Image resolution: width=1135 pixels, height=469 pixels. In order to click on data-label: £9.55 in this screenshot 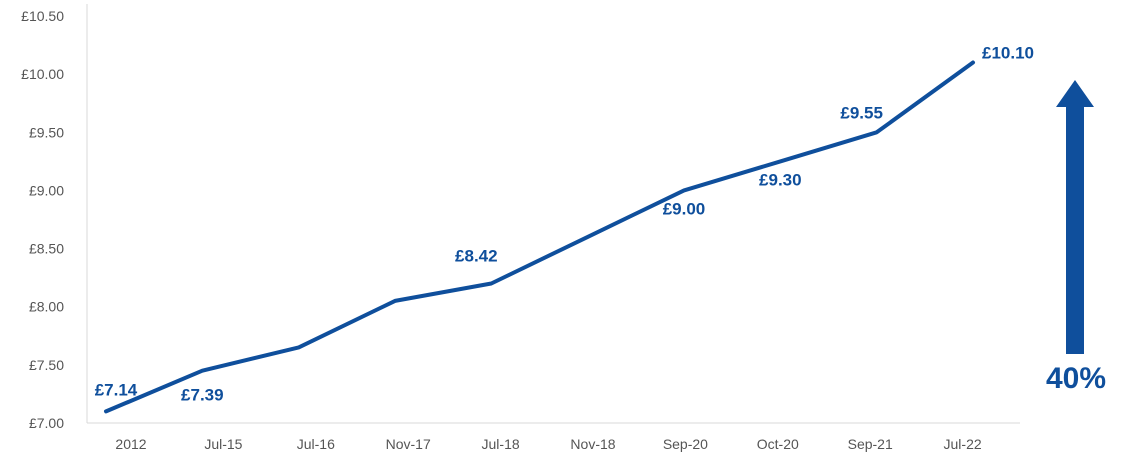, I will do `click(861, 112)`.